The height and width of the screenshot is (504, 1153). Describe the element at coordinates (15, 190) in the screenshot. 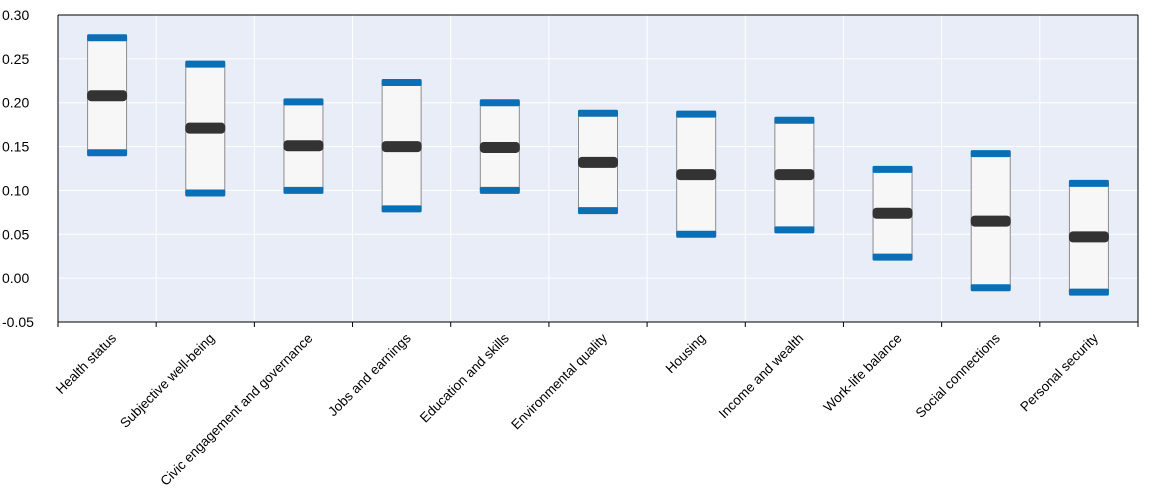

I see `y-tick-label: 0.10` at that location.